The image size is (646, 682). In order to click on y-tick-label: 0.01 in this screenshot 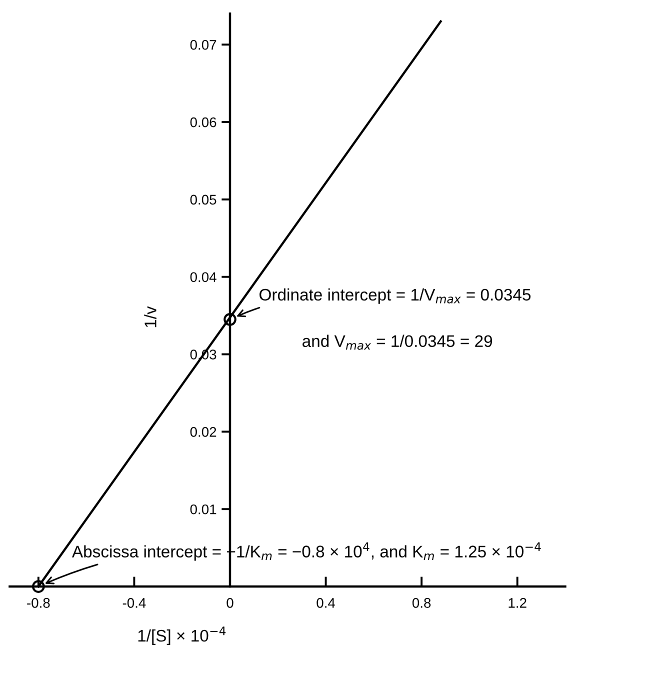, I will do `click(203, 509)`.